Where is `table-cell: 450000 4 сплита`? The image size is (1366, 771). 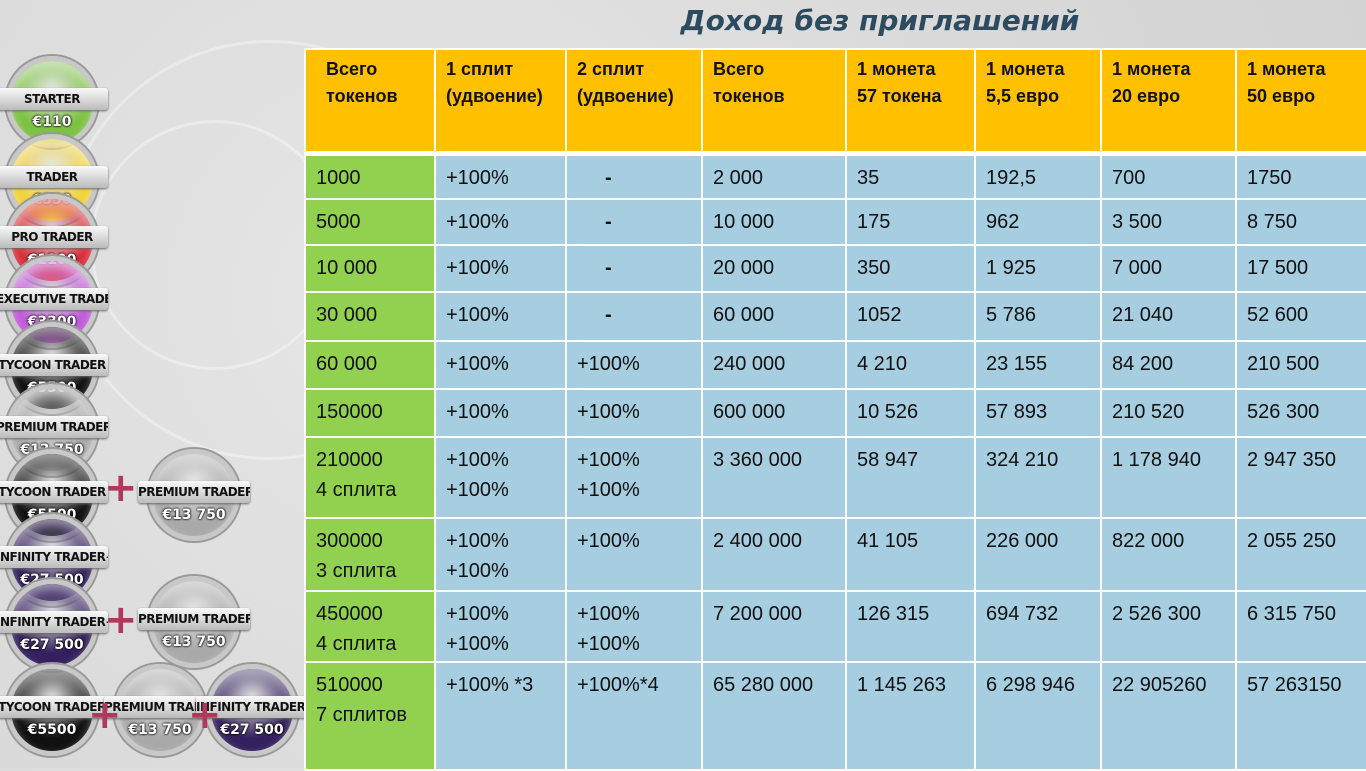
table-cell: 450000 4 сплита is located at coordinates (370, 626).